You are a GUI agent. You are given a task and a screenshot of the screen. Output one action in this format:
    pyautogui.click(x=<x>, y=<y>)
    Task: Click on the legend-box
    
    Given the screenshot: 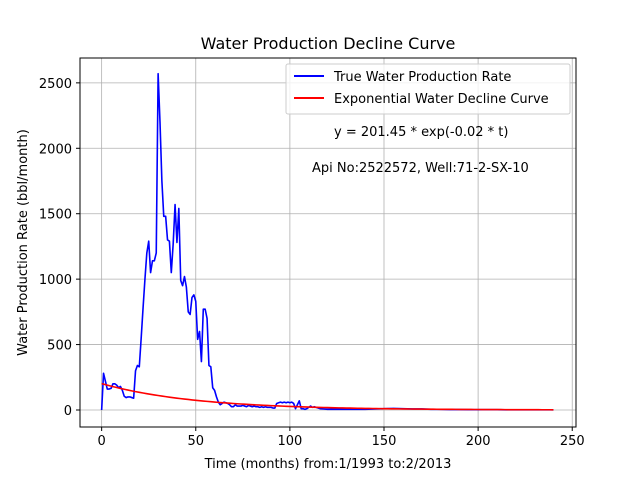 What is the action you would take?
    pyautogui.click(x=428, y=89)
    